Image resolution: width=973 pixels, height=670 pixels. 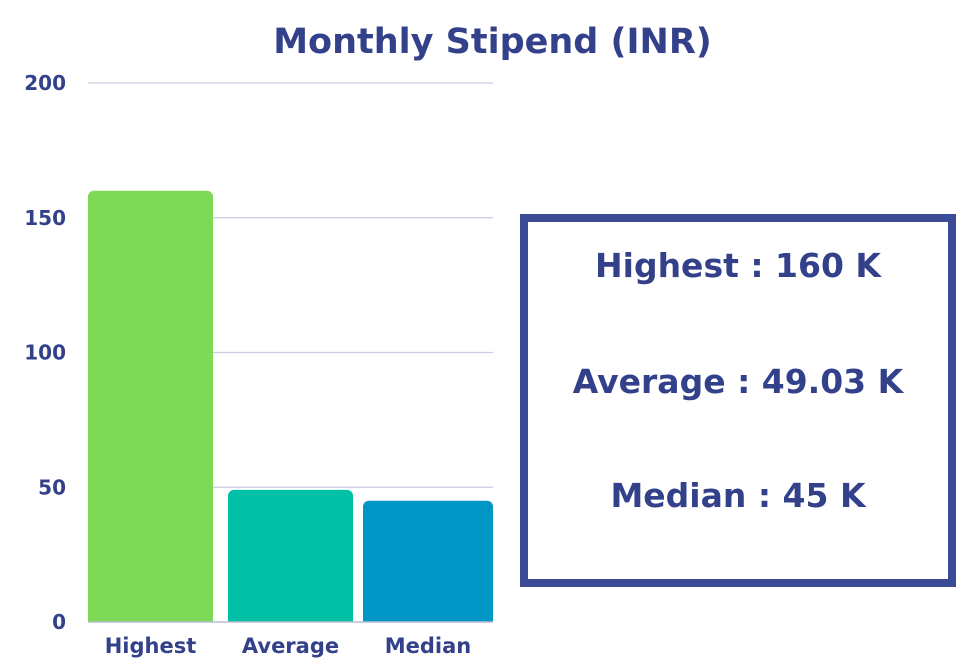 I want to click on x-tick-label: Median, so click(x=428, y=646).